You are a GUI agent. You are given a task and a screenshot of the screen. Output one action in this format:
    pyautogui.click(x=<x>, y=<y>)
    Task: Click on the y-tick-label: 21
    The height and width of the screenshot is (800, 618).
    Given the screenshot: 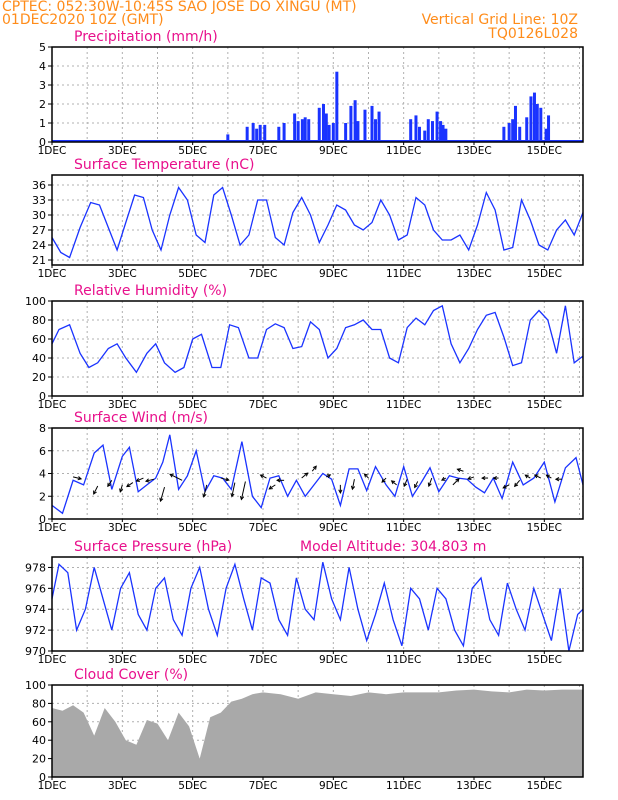 What is the action you would take?
    pyautogui.click(x=39, y=260)
    